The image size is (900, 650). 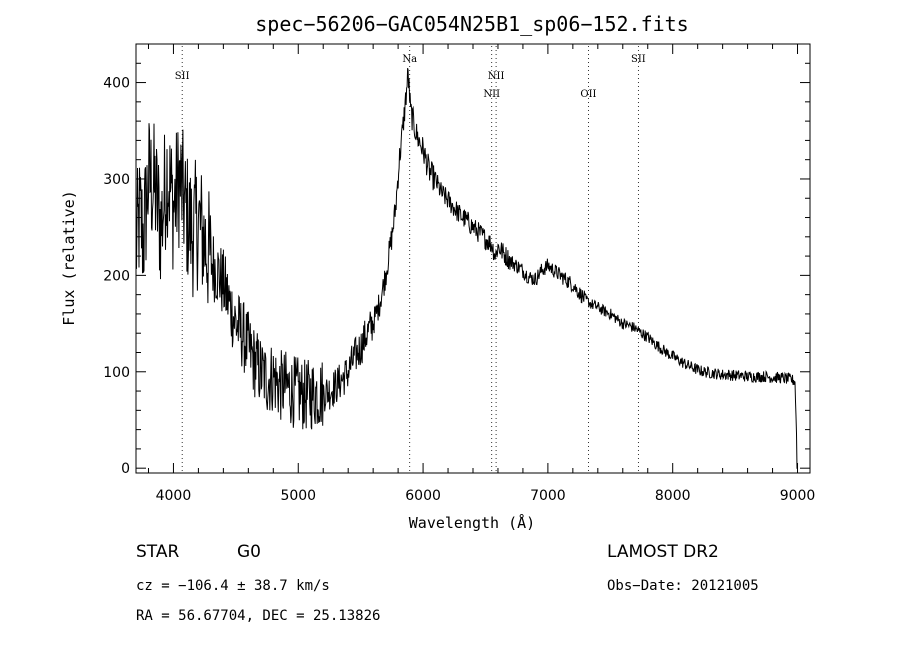 I want to click on x-tick-label: 7000, so click(x=548, y=496).